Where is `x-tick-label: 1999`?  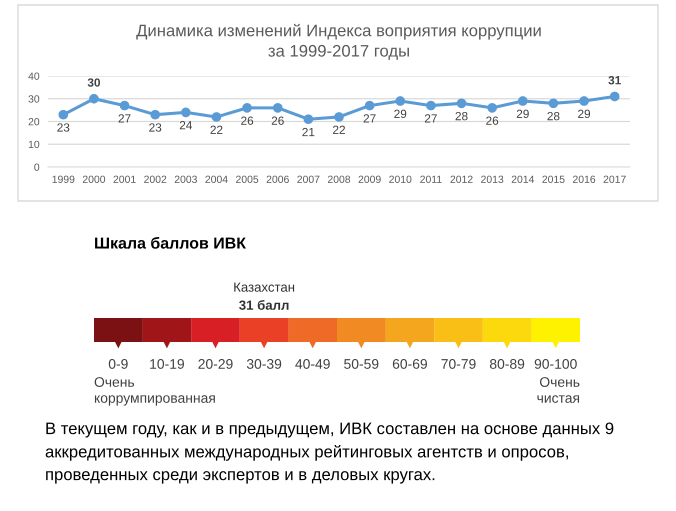 x-tick-label: 1999 is located at coordinates (63, 179).